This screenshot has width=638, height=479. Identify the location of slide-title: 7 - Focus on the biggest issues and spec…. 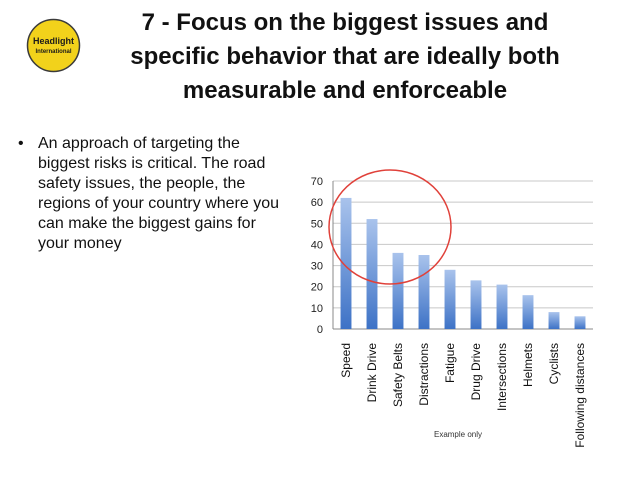
(345, 56).